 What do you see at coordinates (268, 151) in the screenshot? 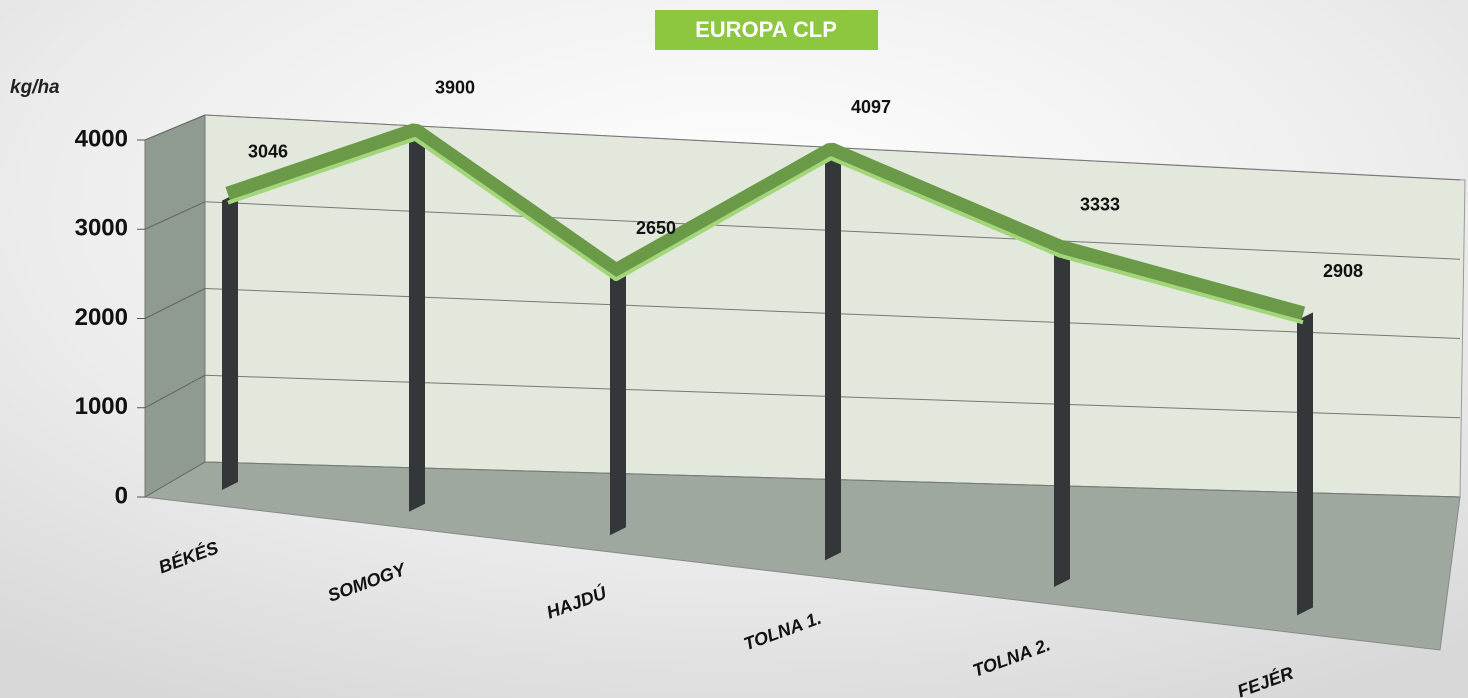
I see `value-label: 3046` at bounding box center [268, 151].